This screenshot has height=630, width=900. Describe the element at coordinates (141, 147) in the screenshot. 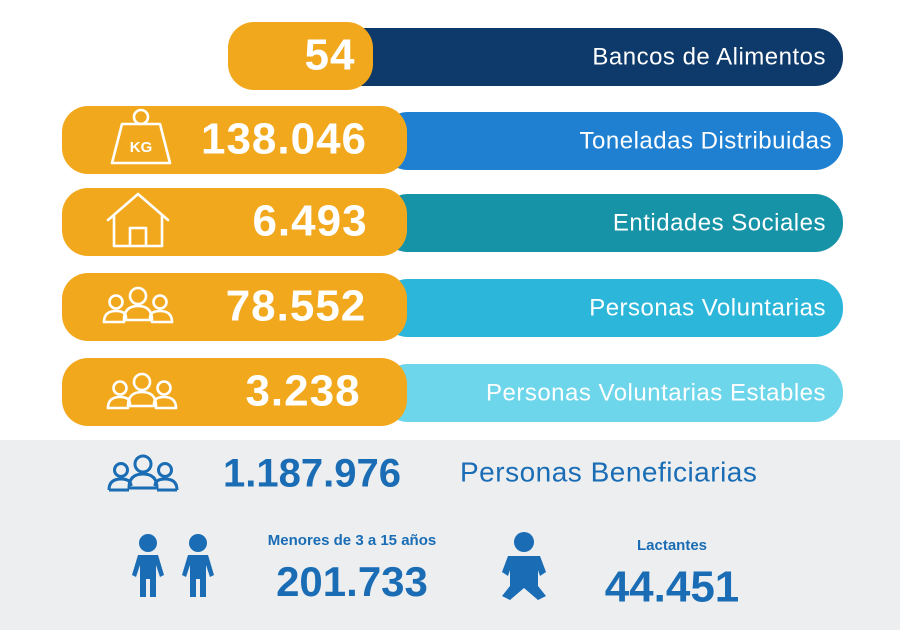

I see `weight-icon-label: KG` at that location.